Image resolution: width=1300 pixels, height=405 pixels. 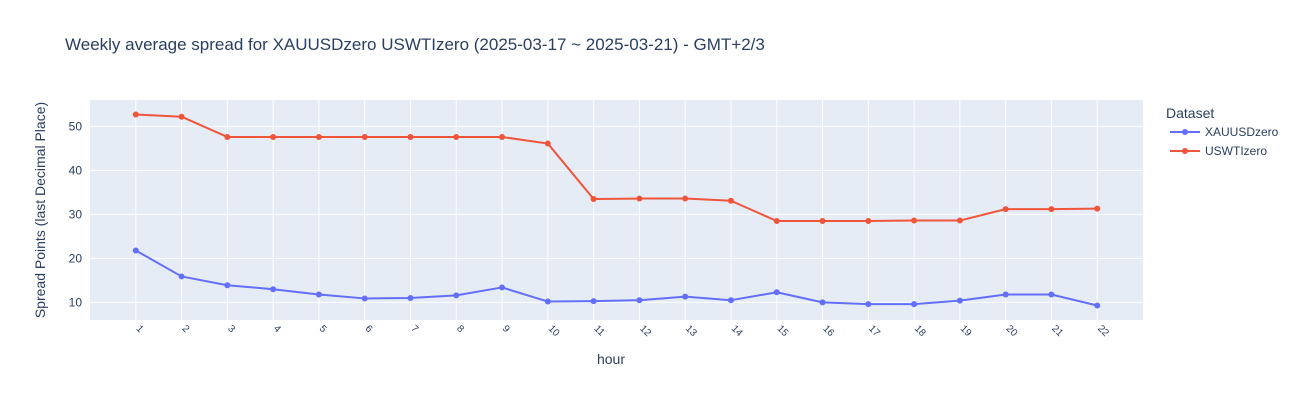 I want to click on x-tick-label: 12, so click(x=645, y=331).